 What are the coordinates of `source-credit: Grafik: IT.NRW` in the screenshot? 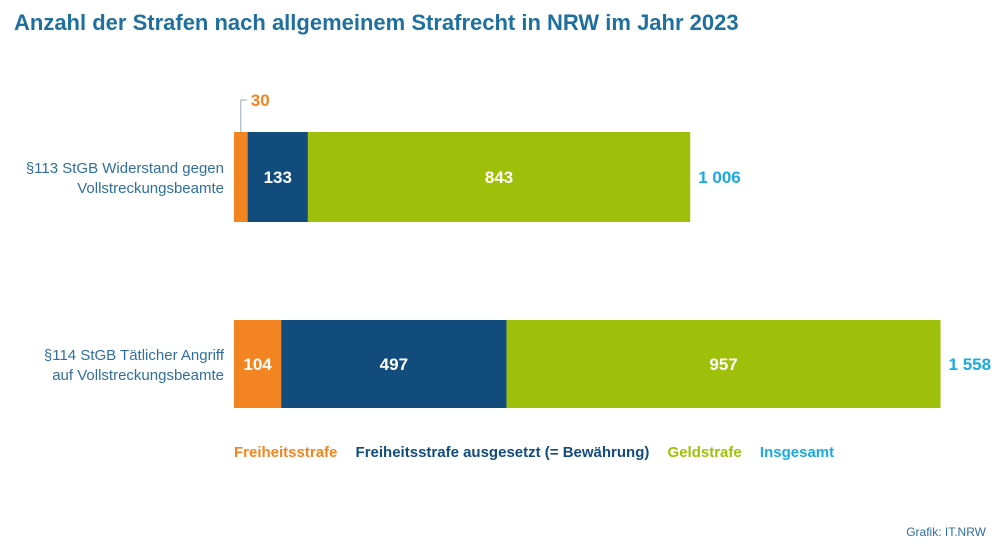 It's located at (946, 532).